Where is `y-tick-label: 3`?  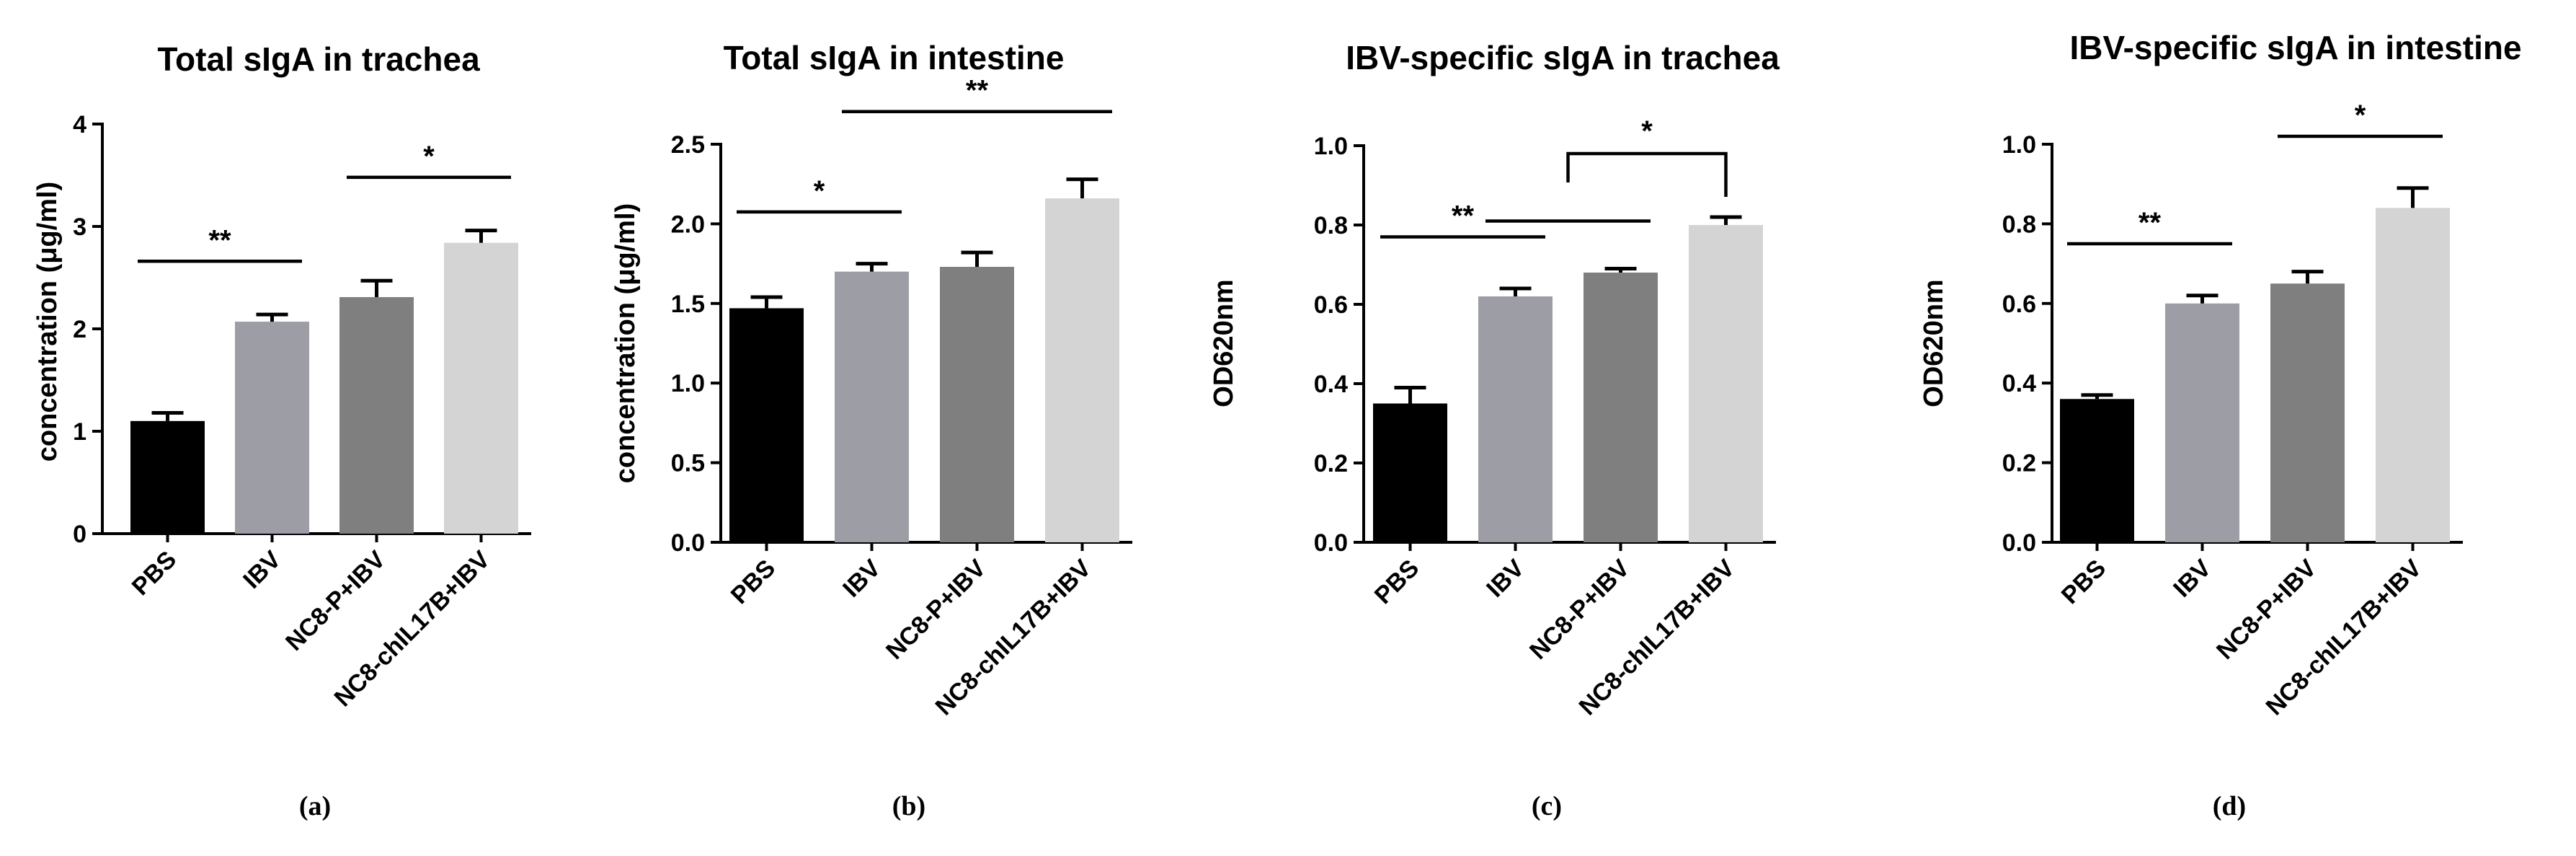
y-tick-label: 3 is located at coordinates (79, 227).